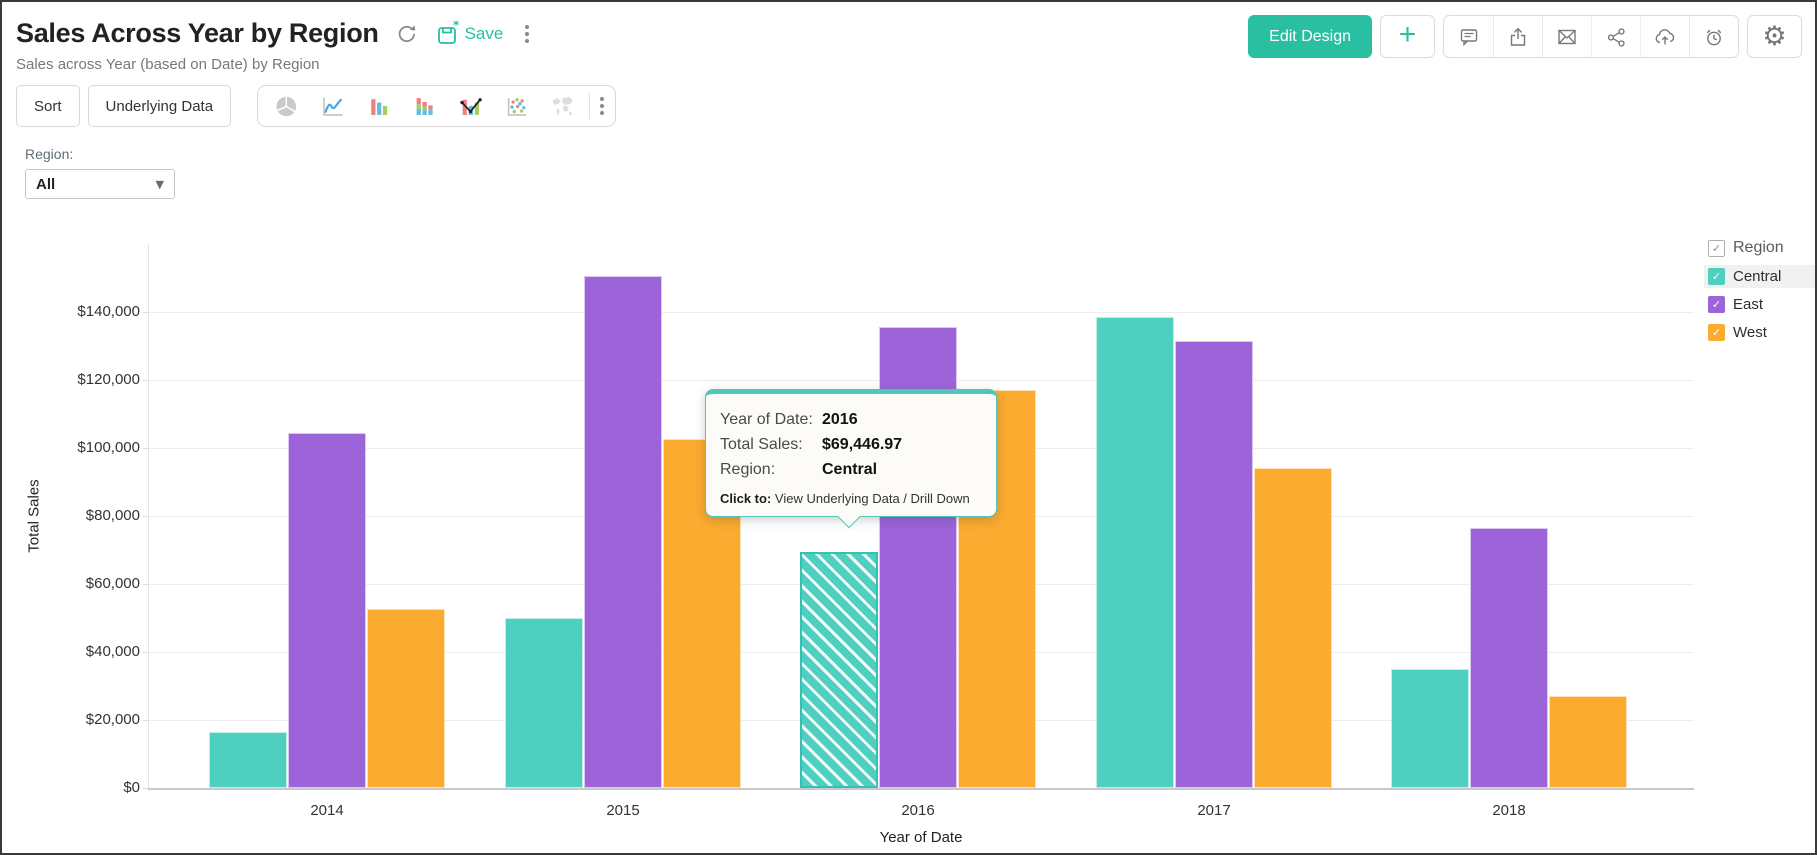 The height and width of the screenshot is (855, 1817). What do you see at coordinates (1214, 564) in the screenshot?
I see `bar-east-2017` at bounding box center [1214, 564].